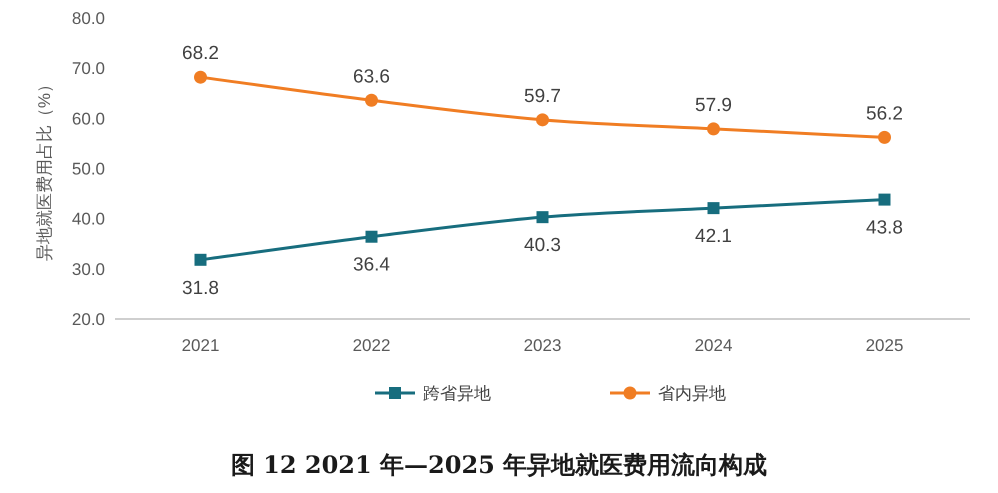  I want to click on data-label: 63.6, so click(371, 77).